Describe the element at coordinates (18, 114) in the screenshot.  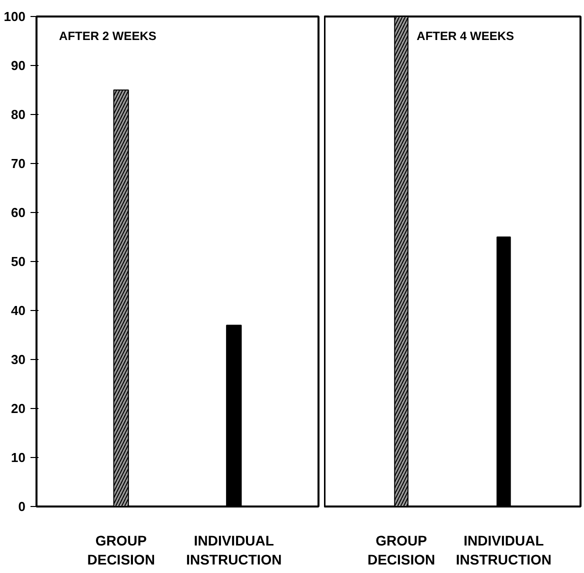
I see `y-tick-label: 80` at that location.